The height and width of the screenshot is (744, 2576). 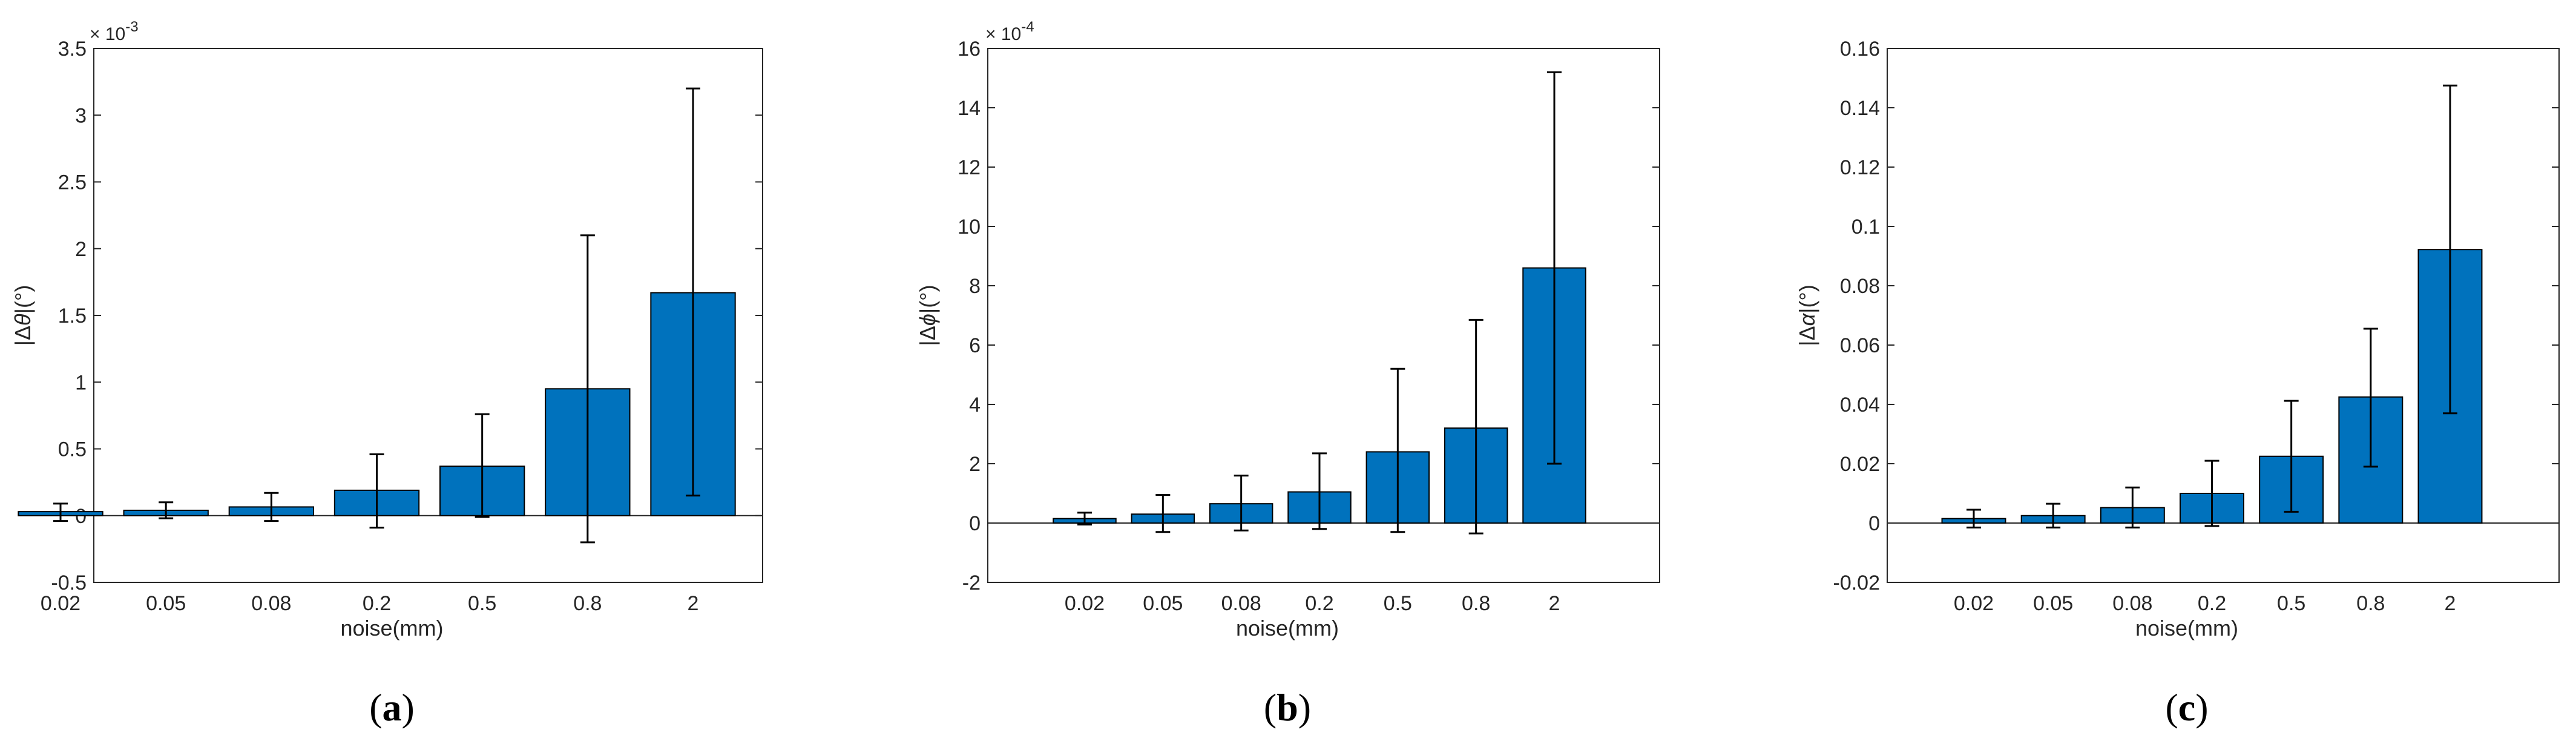 What do you see at coordinates (2186, 707) in the screenshot?
I see `panel-label: (c)` at bounding box center [2186, 707].